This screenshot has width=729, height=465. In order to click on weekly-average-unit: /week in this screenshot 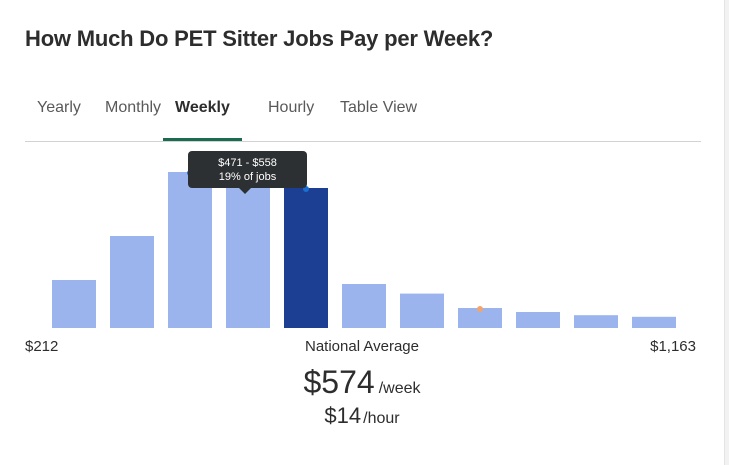, I will do `click(399, 388)`.